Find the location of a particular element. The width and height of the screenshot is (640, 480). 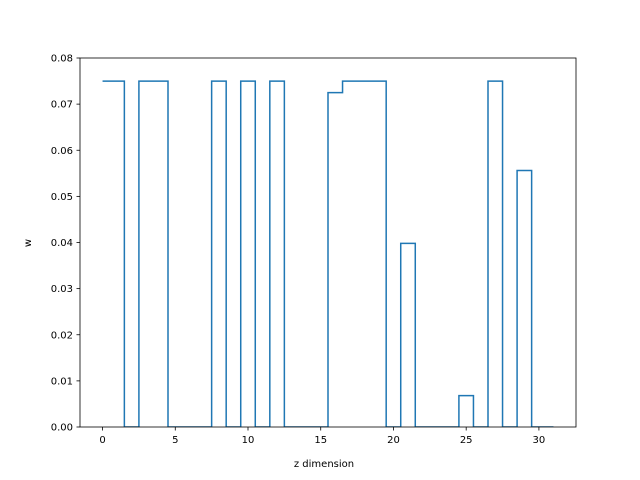

x-tick-label: 0 is located at coordinates (102, 440).